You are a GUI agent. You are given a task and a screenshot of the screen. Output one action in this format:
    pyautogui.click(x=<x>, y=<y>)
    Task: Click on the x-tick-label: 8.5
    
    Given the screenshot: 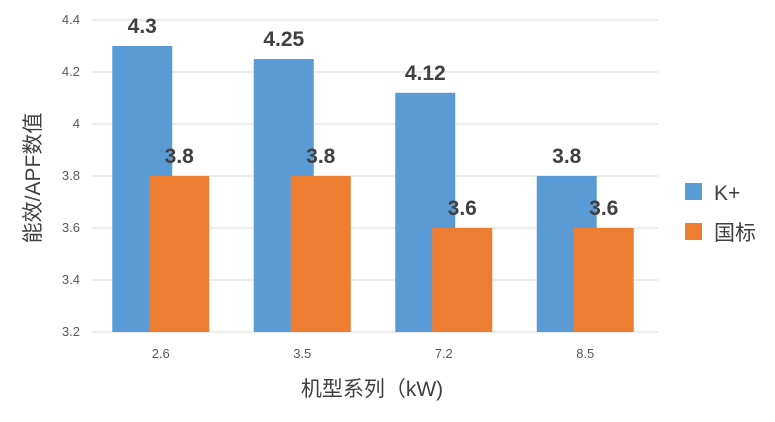 What is the action you would take?
    pyautogui.click(x=585, y=353)
    